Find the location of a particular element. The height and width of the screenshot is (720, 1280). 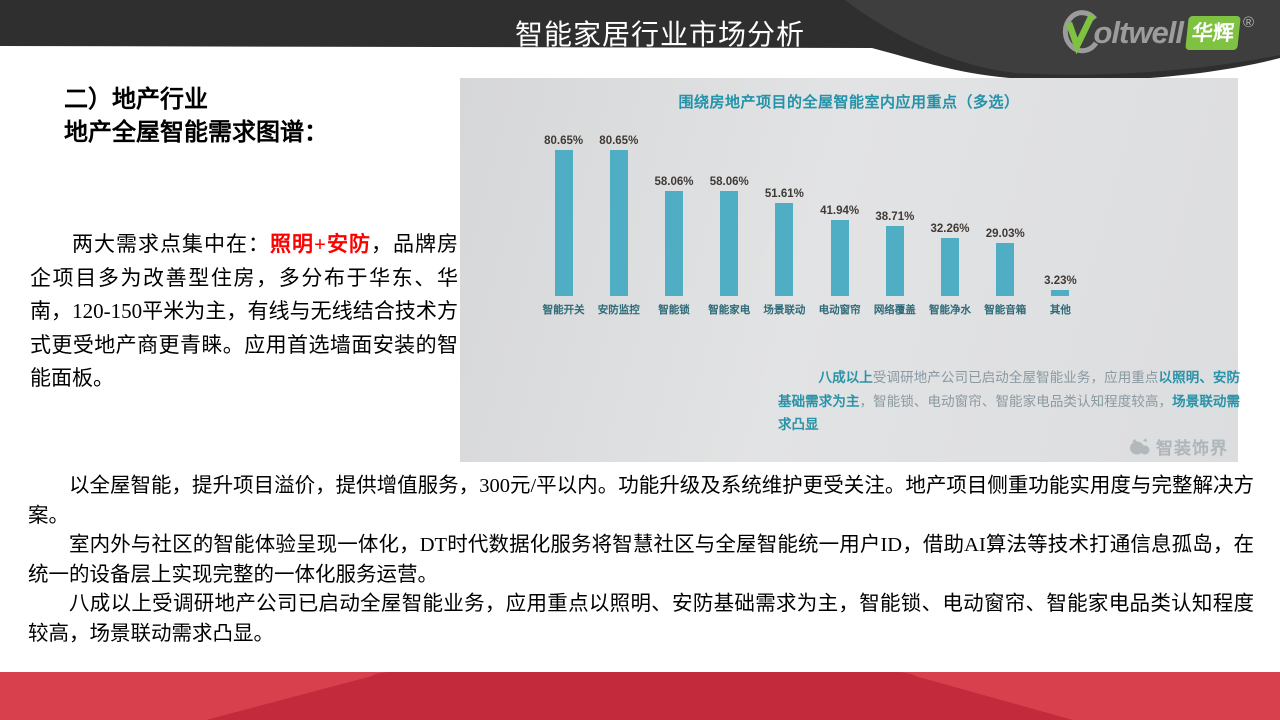

bar-group: 41.94% is located at coordinates (839, 212).